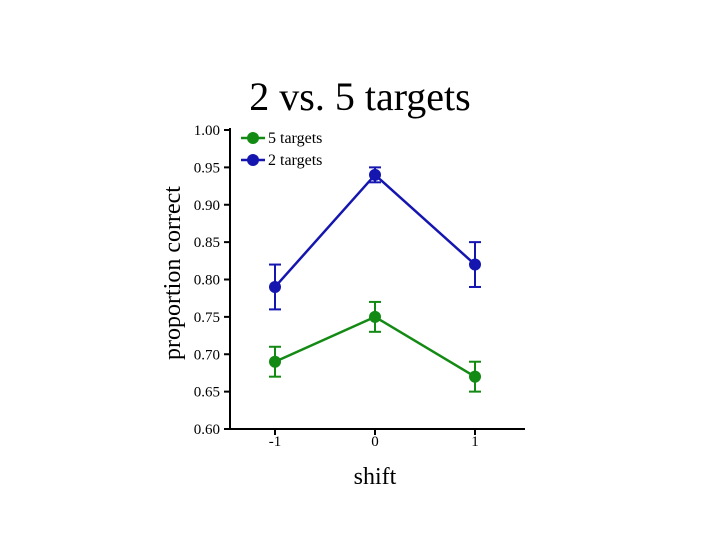  What do you see at coordinates (207, 243) in the screenshot?
I see `y-tick-label: 0.85` at bounding box center [207, 243].